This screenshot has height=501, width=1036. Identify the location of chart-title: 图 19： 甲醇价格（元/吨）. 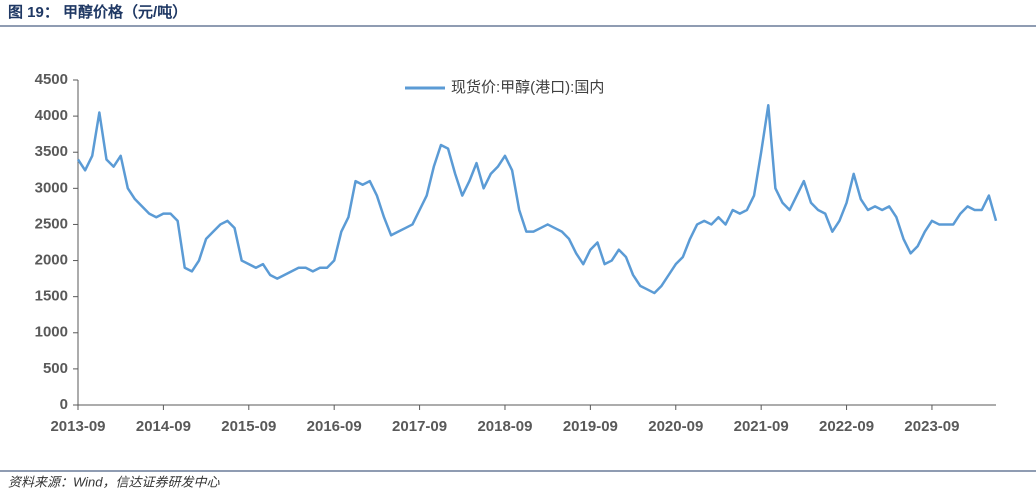
(97, 12).